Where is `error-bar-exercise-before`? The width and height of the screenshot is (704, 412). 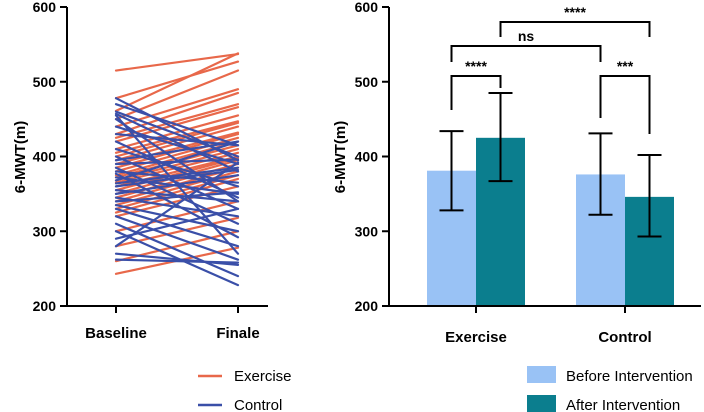 error-bar-exercise-before is located at coordinates (451, 171).